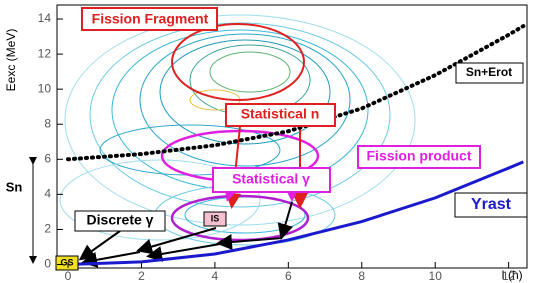  Describe the element at coordinates (47, 229) in the screenshot. I see `y-tick-label: 2` at that location.